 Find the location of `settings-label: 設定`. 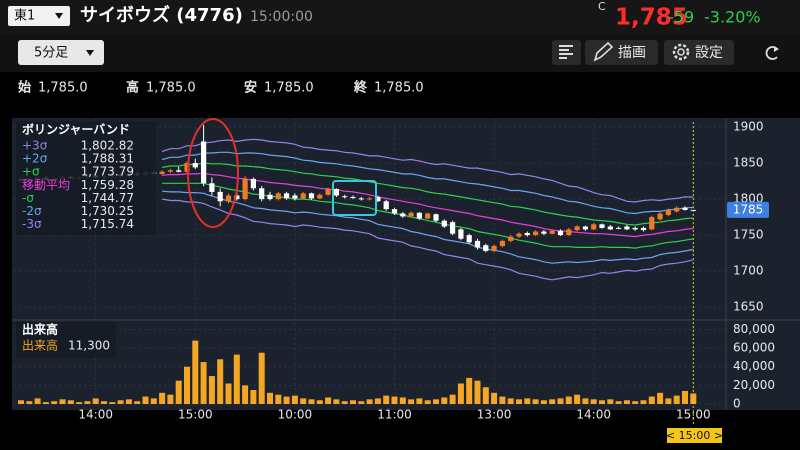

settings-label: 設定 is located at coordinates (709, 53).